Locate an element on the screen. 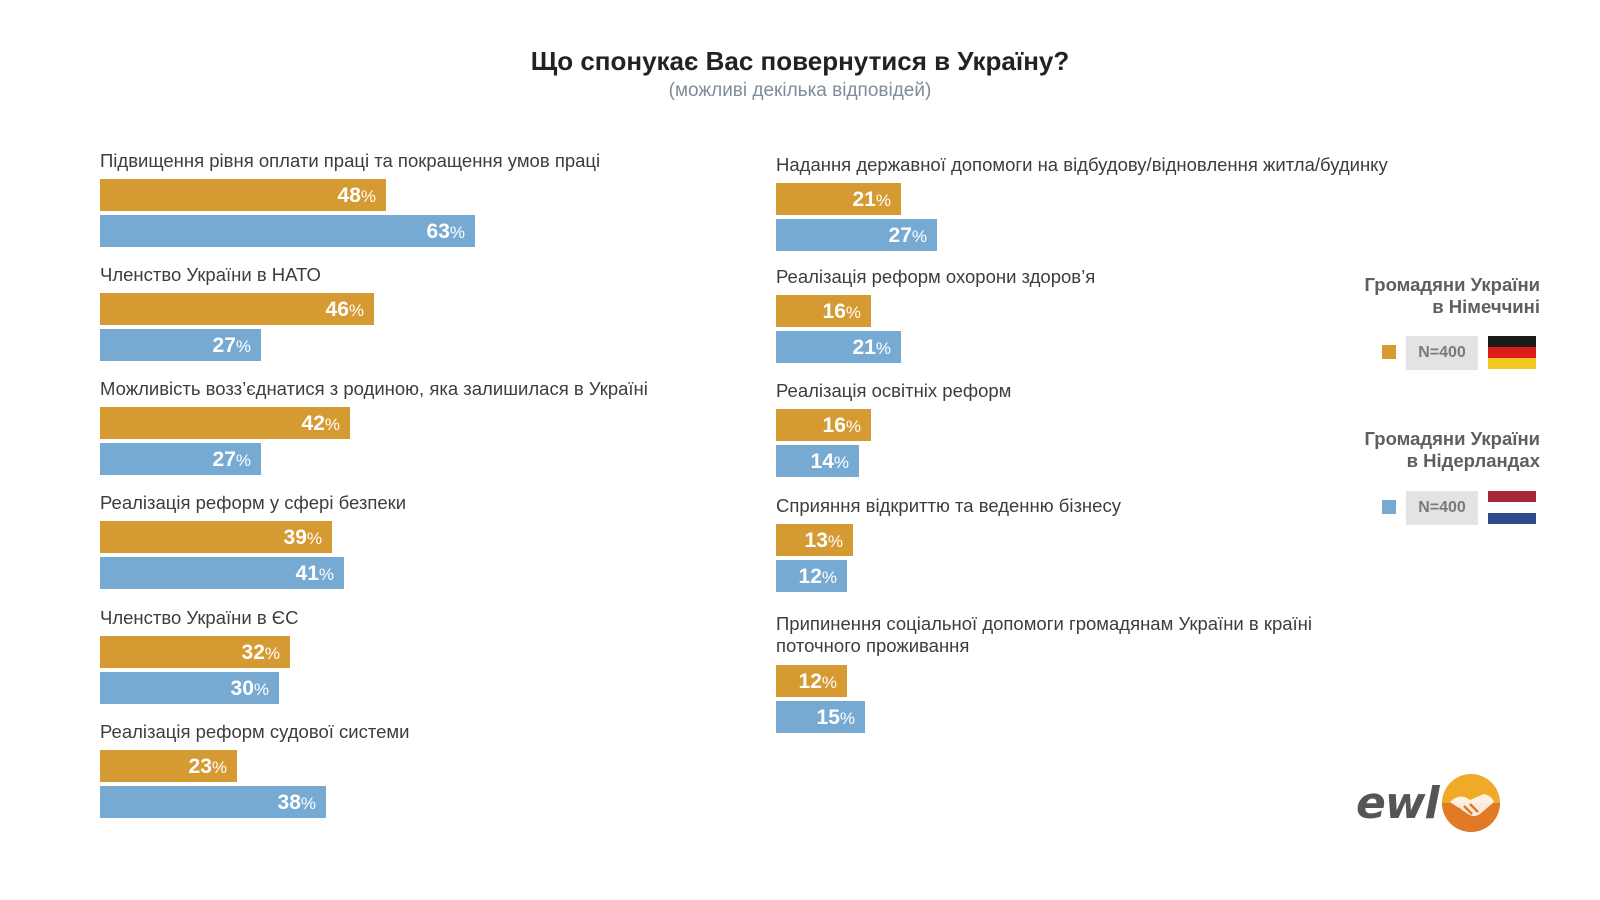 The image size is (1600, 900). category-label-line1: Членство України в НАТО is located at coordinates (210, 274).